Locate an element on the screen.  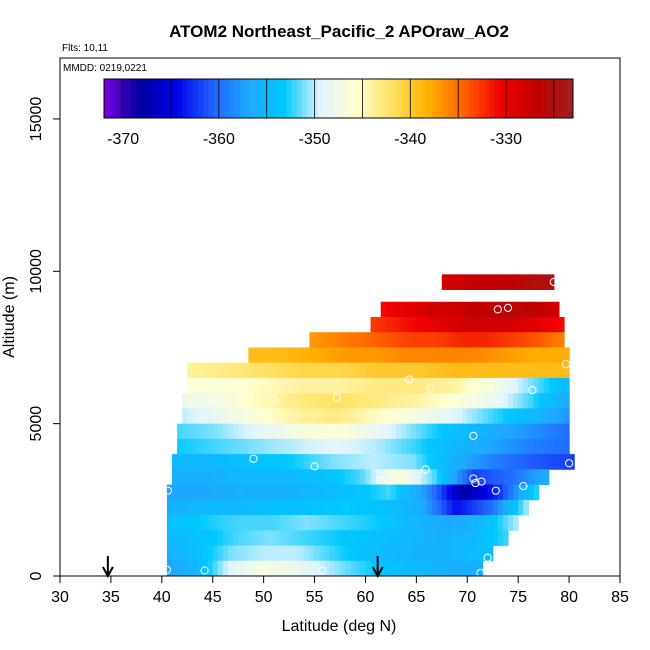
dates-note: MMDD: 0219,0221 is located at coordinates (105, 68).